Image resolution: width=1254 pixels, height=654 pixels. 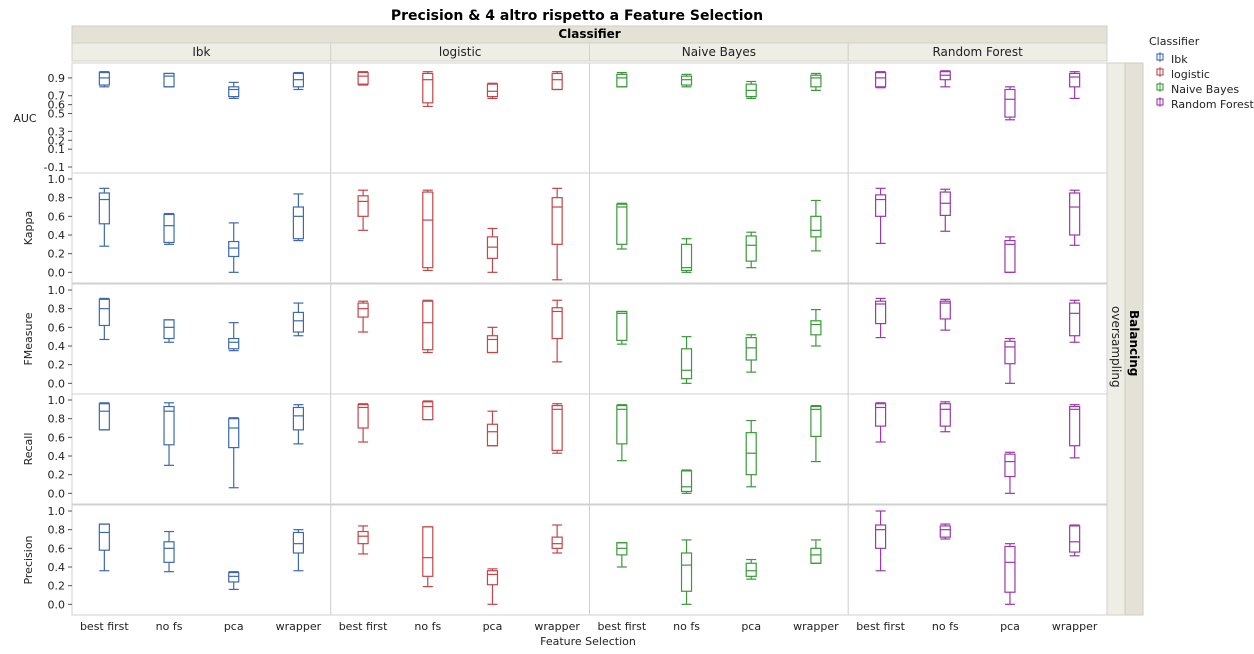 What do you see at coordinates (28, 559) in the screenshot?
I see `metric-label: Precision` at bounding box center [28, 559].